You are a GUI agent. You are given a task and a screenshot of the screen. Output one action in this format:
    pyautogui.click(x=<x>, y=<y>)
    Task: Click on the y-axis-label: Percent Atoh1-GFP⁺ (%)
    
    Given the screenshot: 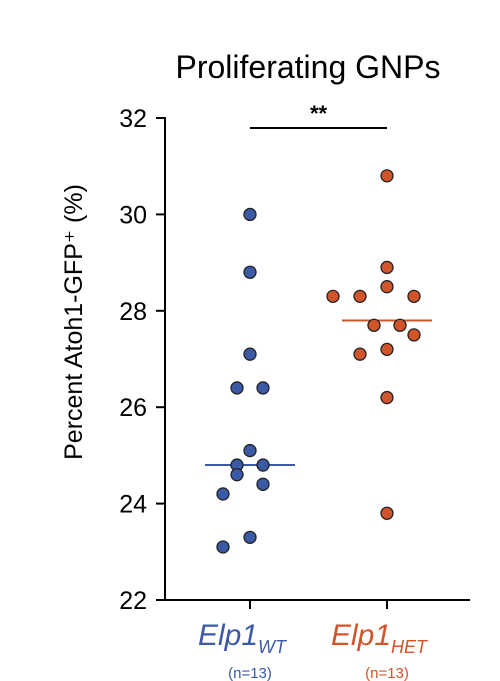 What is the action you would take?
    pyautogui.click(x=74, y=322)
    